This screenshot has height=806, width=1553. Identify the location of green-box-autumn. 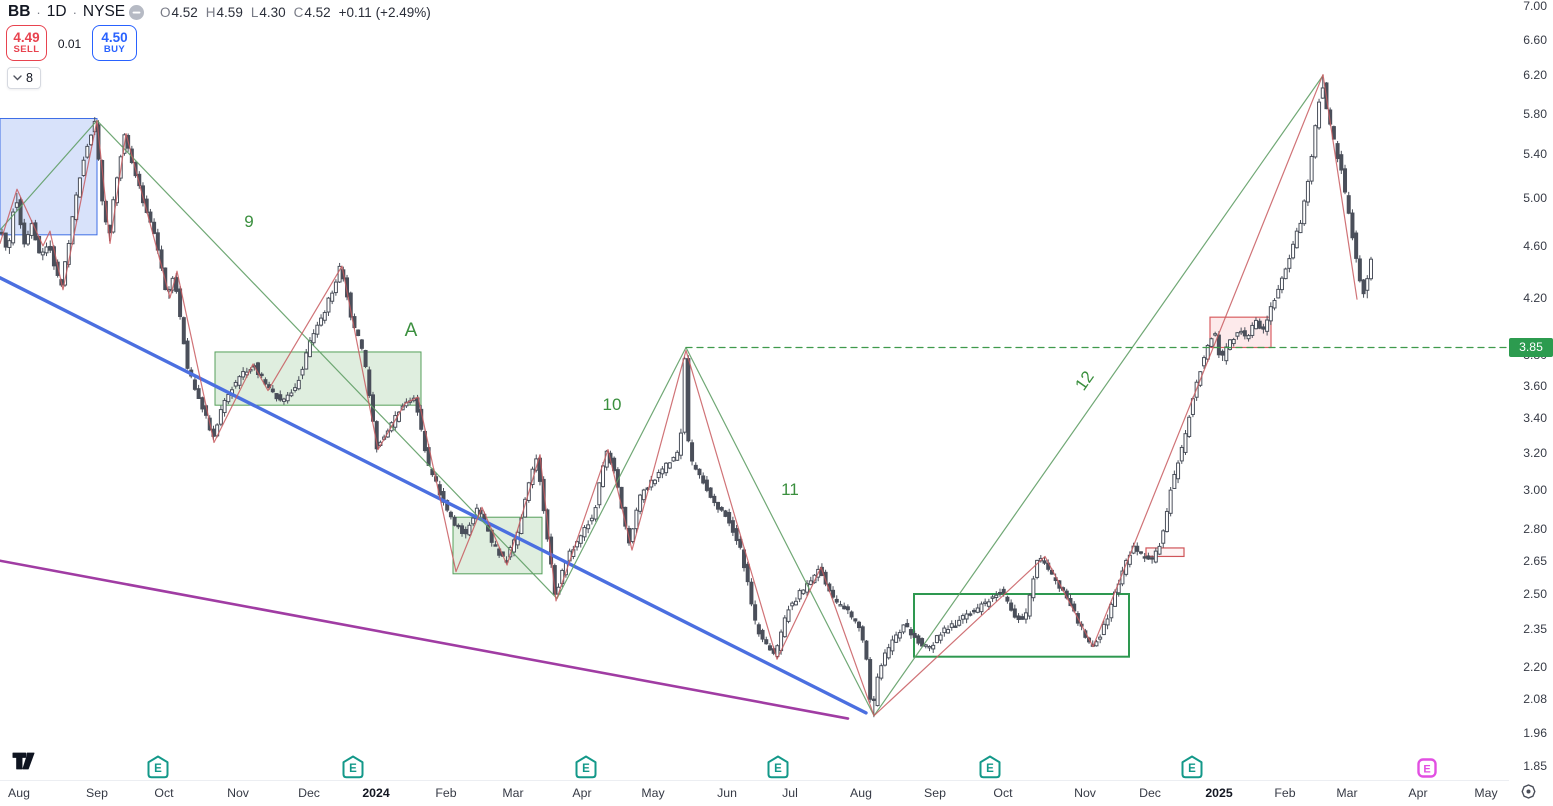
(1021, 625).